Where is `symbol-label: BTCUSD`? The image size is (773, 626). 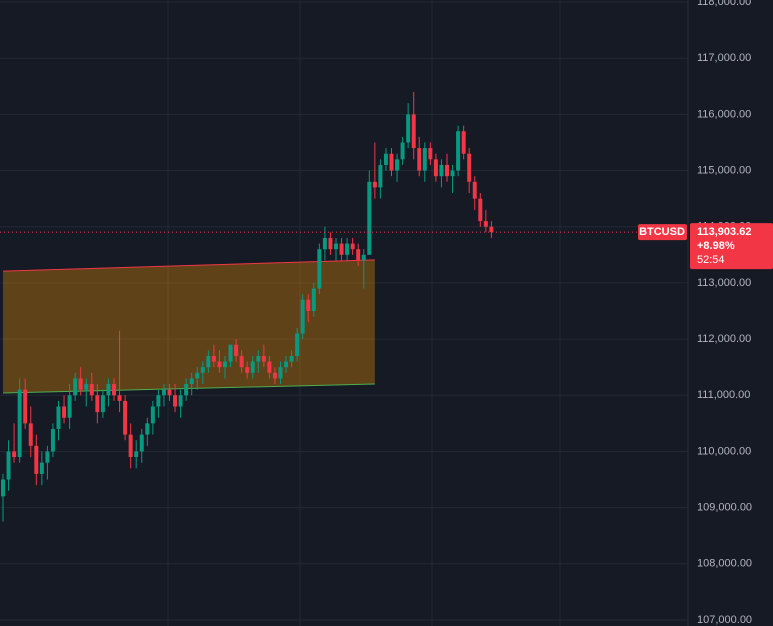
symbol-label: BTCUSD is located at coordinates (662, 232).